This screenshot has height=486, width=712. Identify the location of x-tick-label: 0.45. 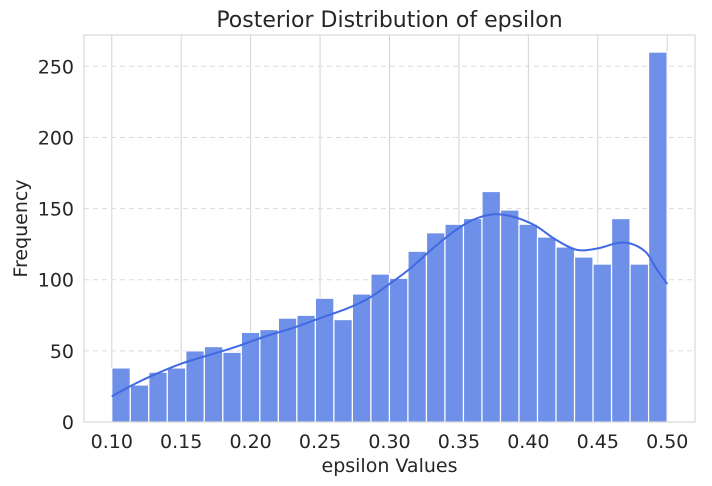
(598, 442).